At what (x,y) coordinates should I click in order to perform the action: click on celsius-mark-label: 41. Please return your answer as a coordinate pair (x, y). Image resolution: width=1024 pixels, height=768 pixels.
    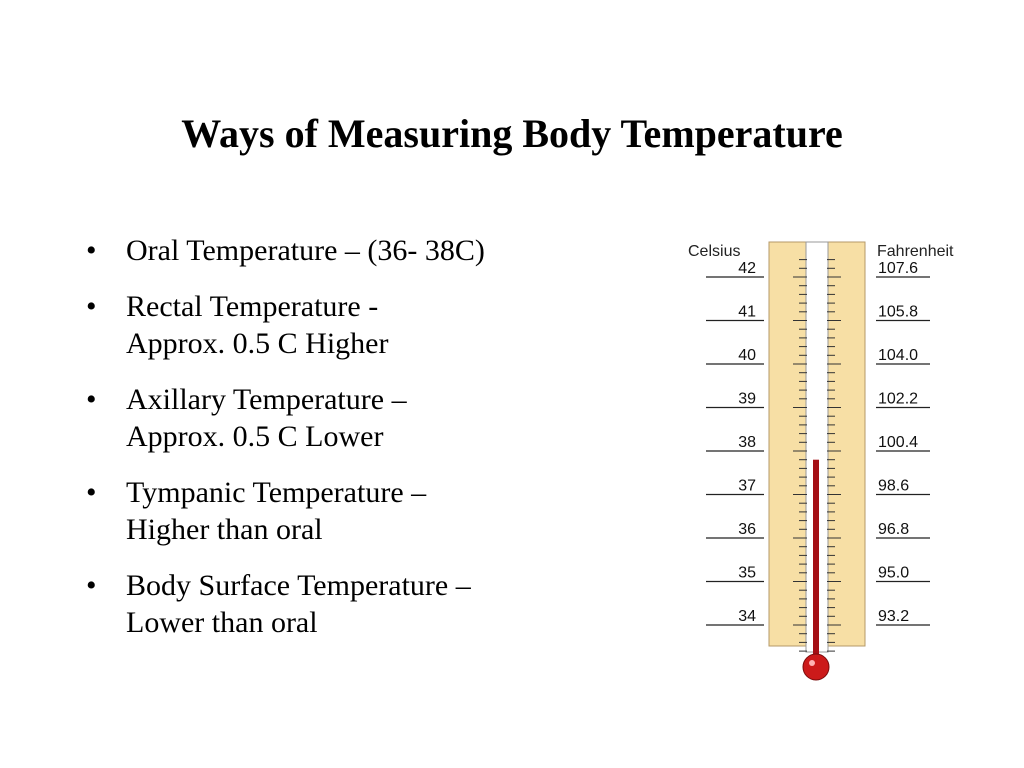
    Looking at the image, I should click on (747, 312).